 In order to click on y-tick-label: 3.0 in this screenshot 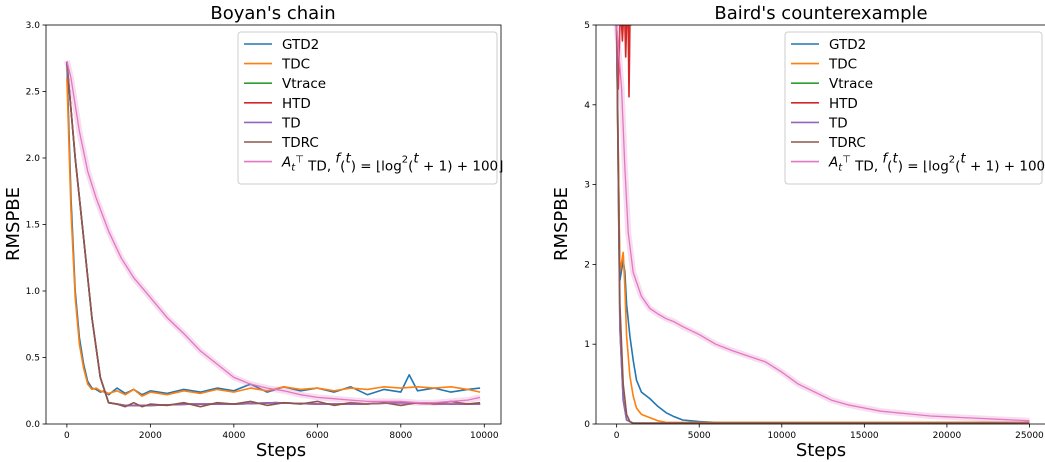, I will do `click(33, 26)`.